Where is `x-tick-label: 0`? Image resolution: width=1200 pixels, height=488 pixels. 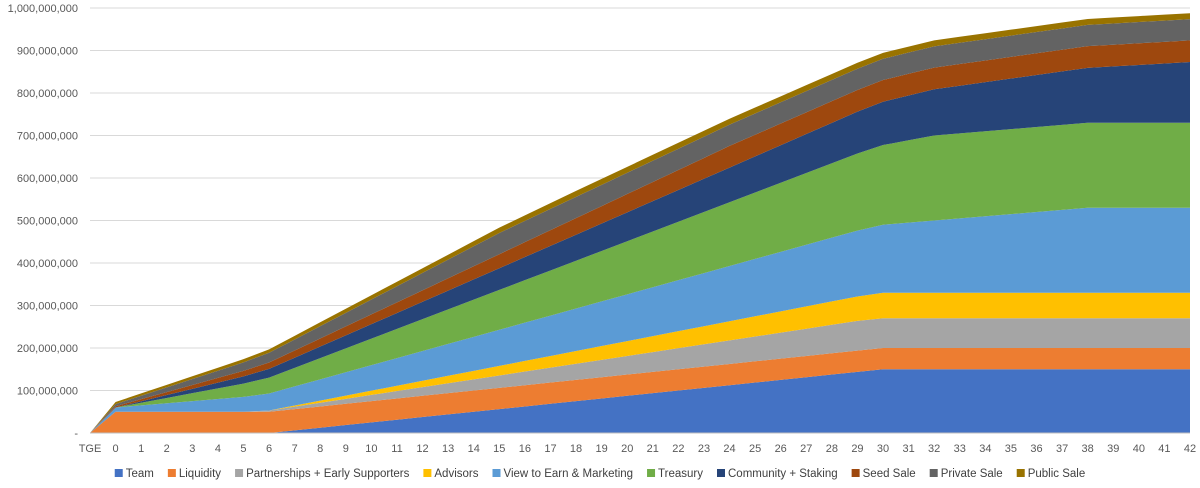 x-tick-label: 0 is located at coordinates (116, 449).